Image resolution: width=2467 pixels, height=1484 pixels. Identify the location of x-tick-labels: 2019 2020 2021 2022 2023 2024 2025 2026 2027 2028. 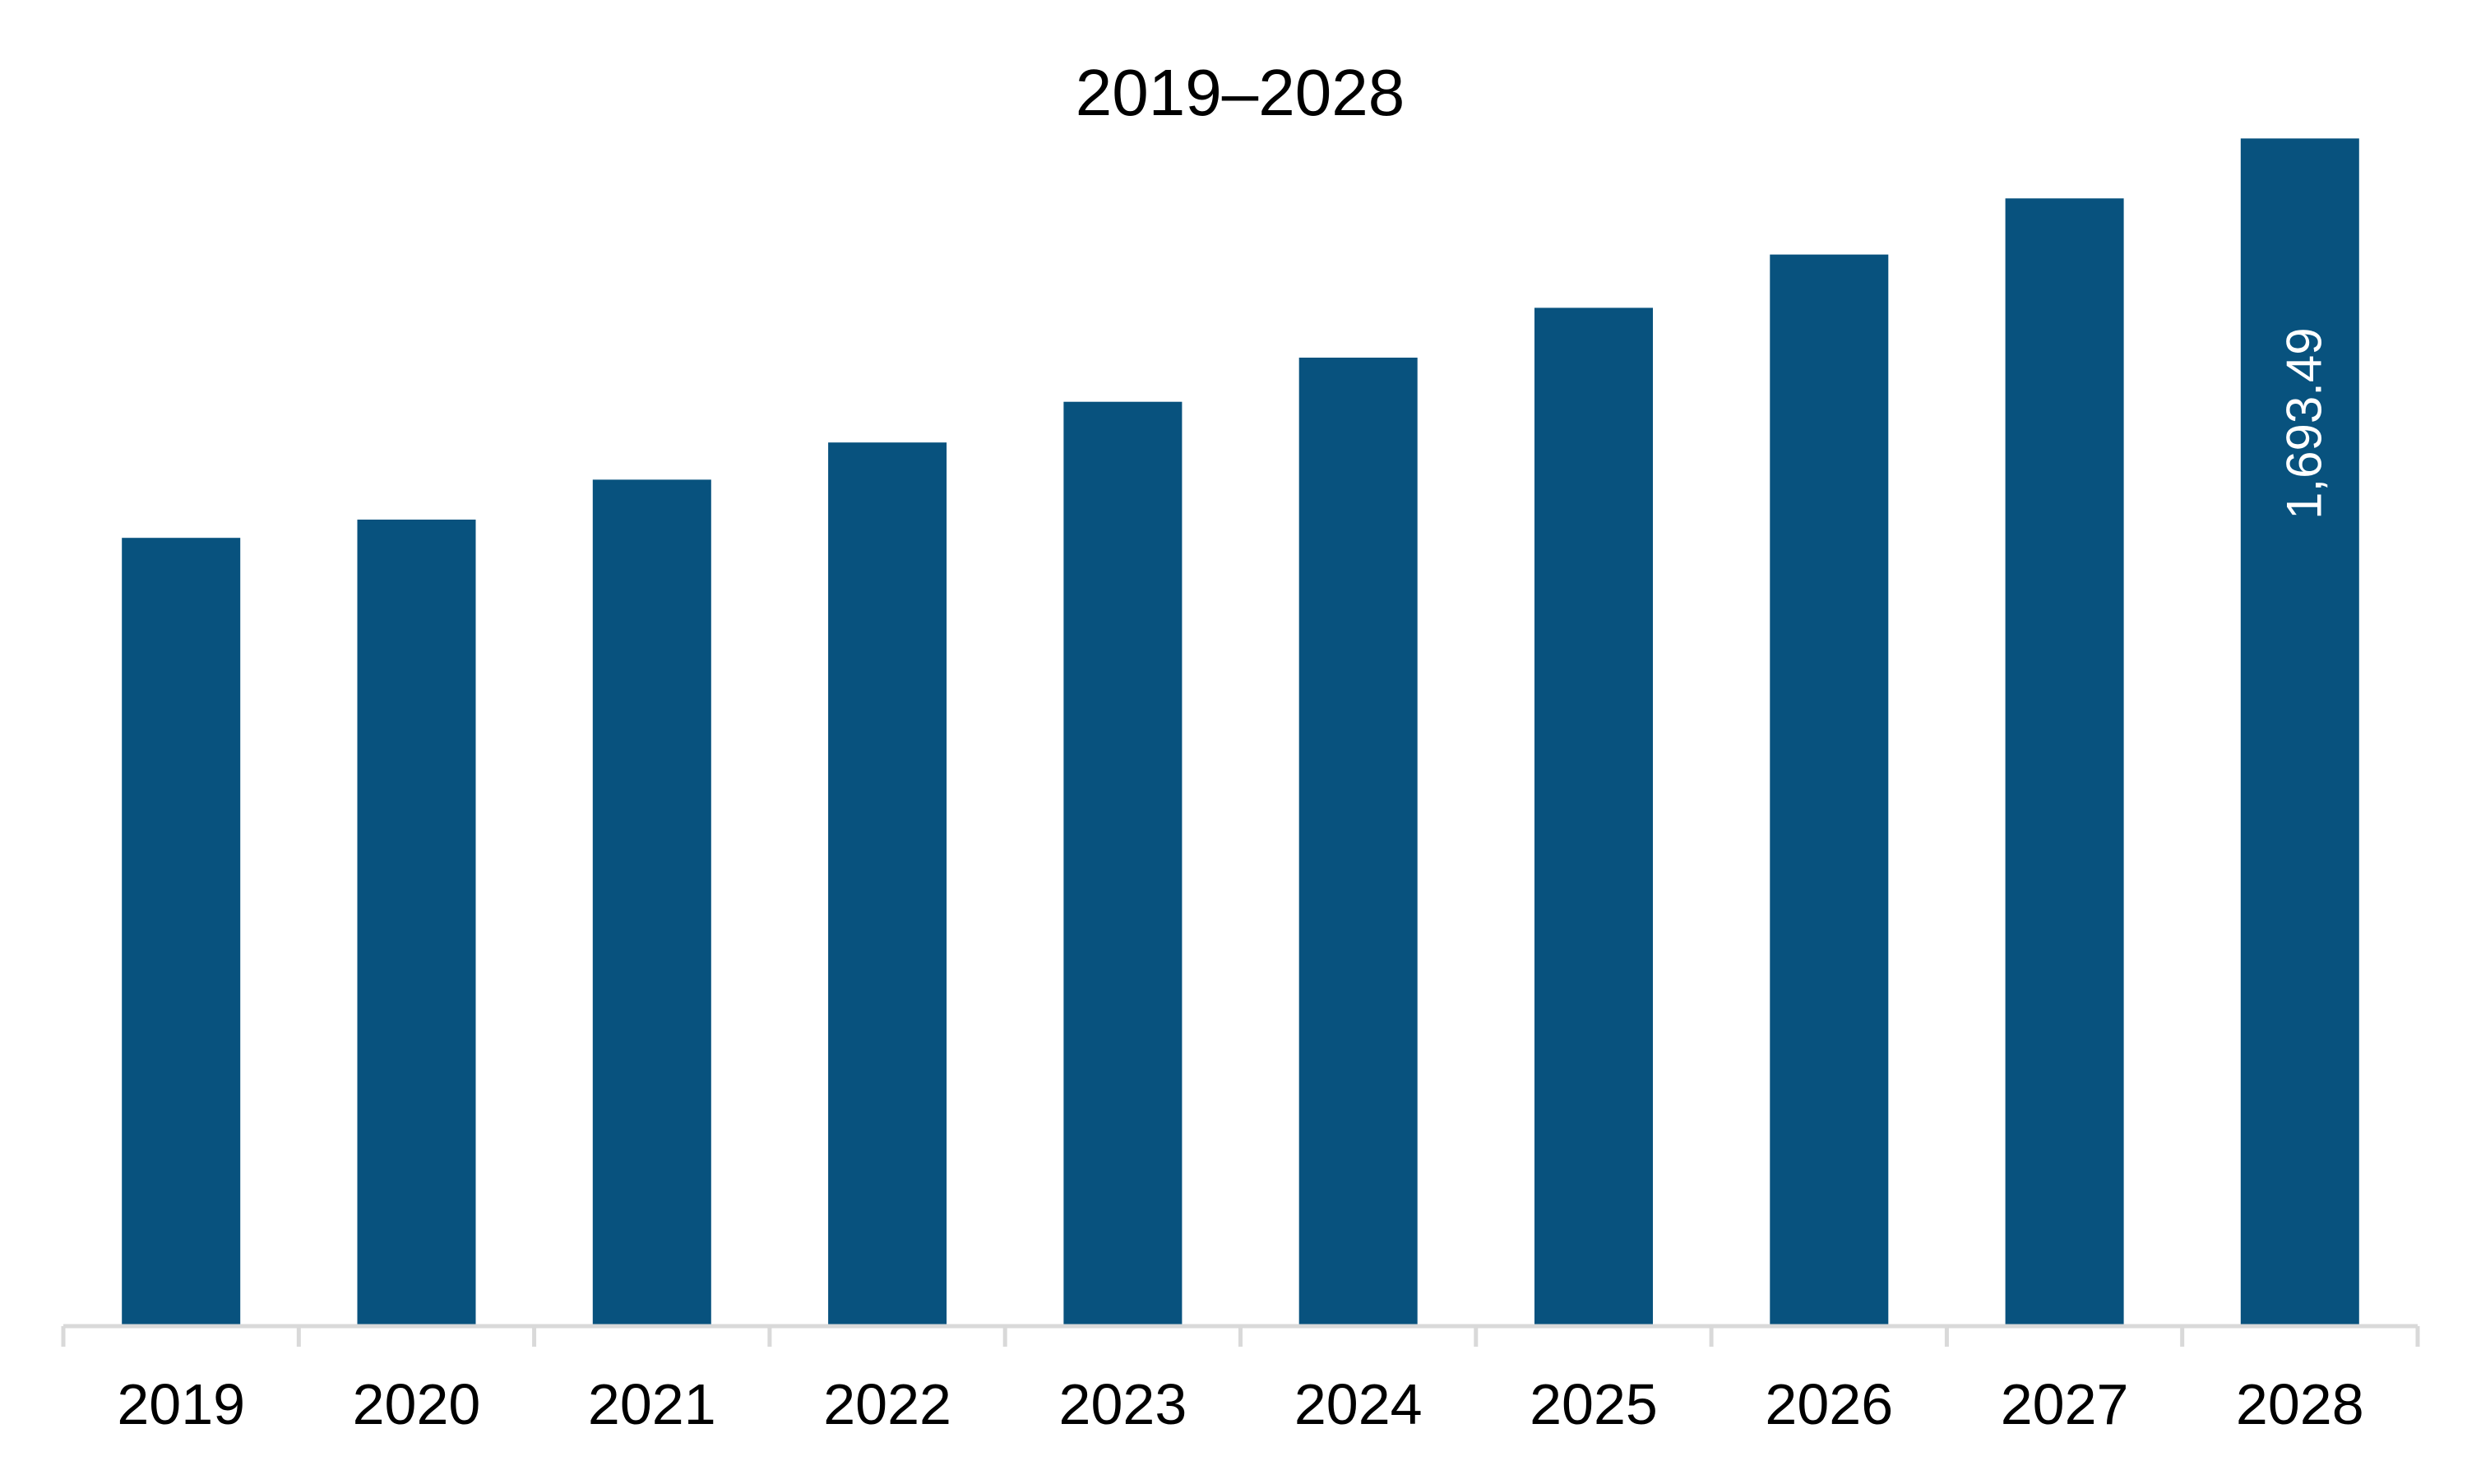
(1240, 1404).